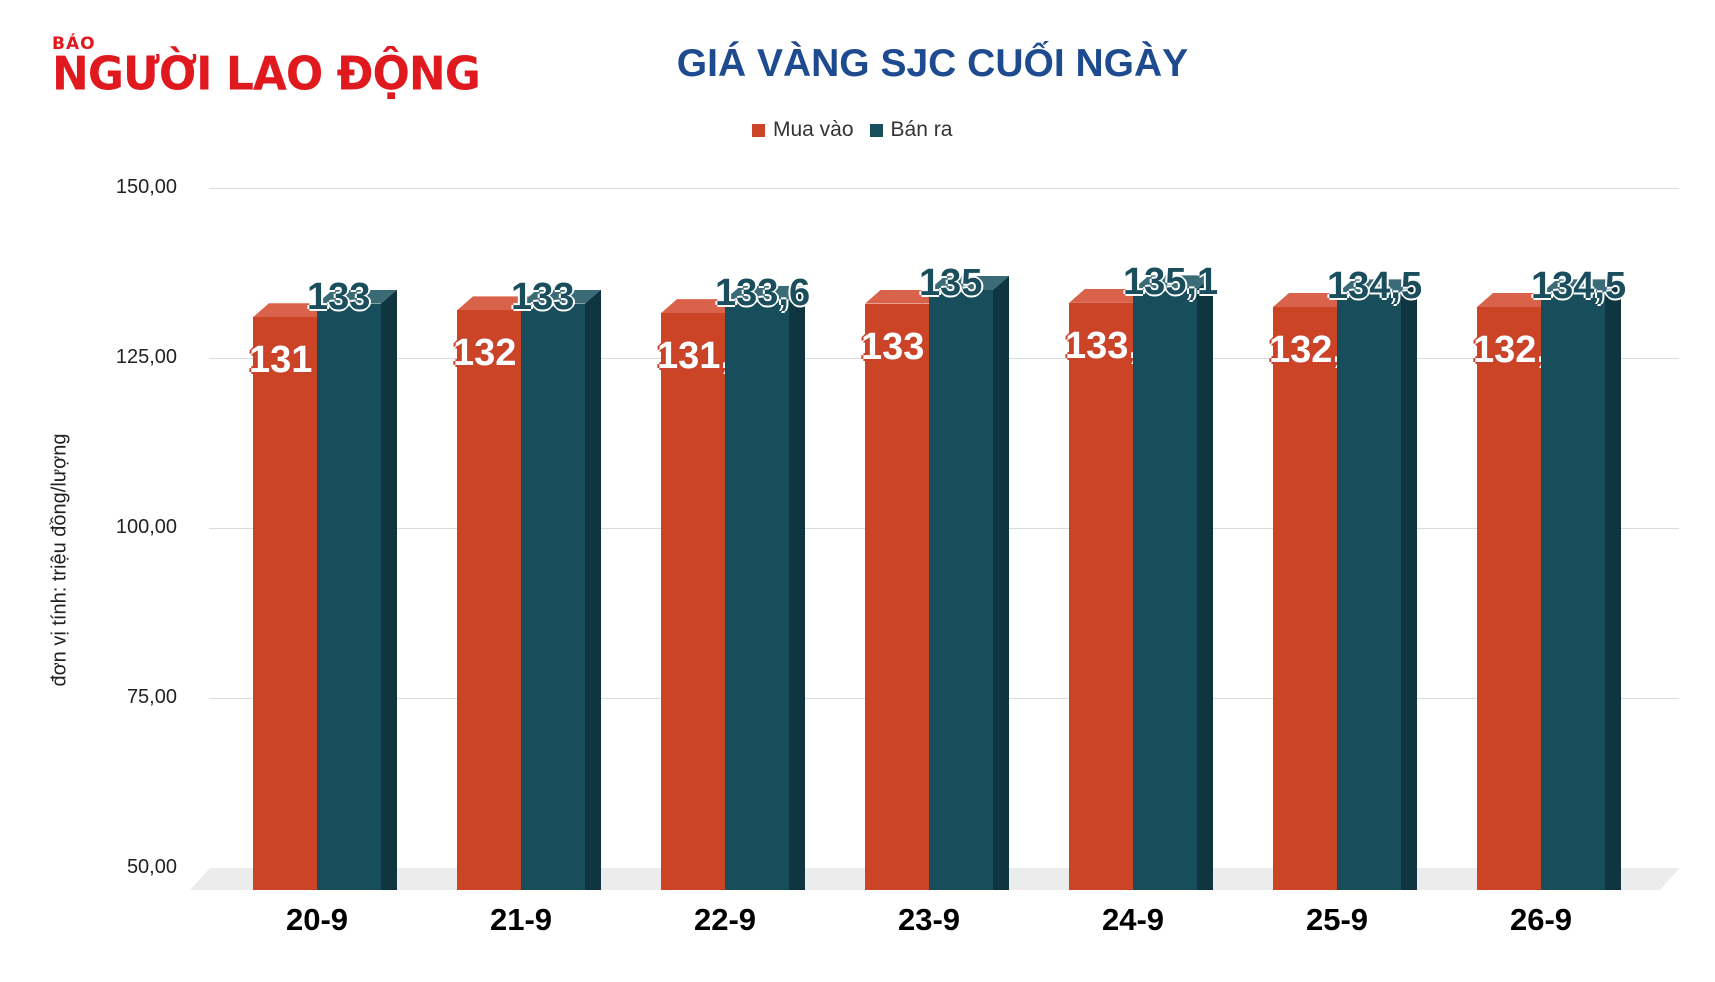 The height and width of the screenshot is (982, 1715). Describe the element at coordinates (266, 74) in the screenshot. I see `logo-big-text: NGƯỜI LAO ĐỘNG` at that location.